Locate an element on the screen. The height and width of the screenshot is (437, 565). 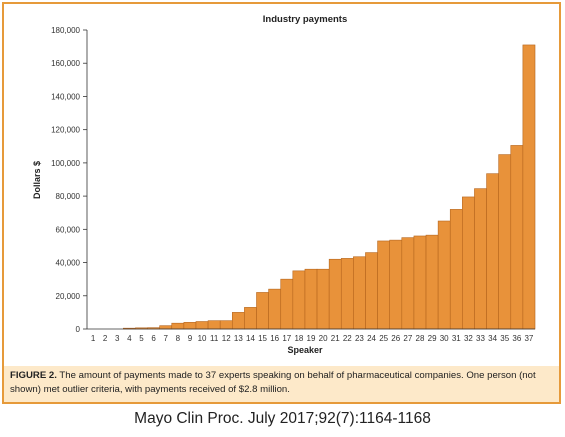
x-tick-label: 17 is located at coordinates (286, 338).